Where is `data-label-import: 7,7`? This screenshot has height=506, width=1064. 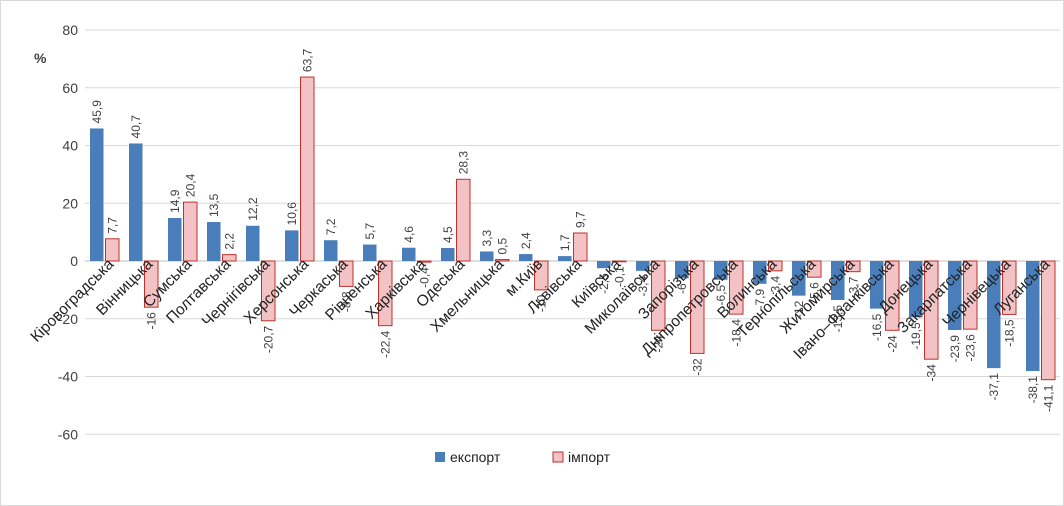
data-label-import: 7,7 is located at coordinates (112, 225).